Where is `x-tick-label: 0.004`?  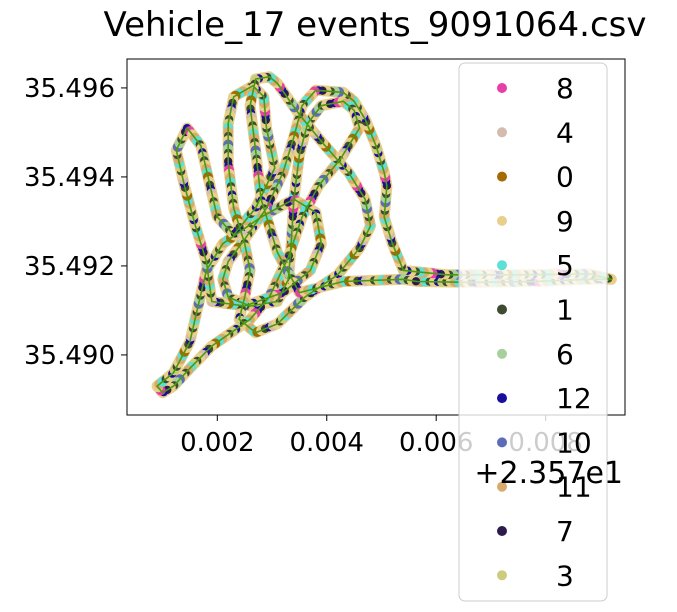
x-tick-label: 0.004 is located at coordinates (327, 443).